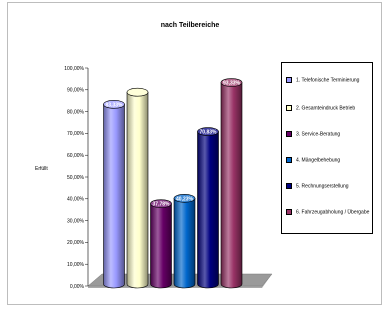 This screenshot has height=322, width=387. Describe the element at coordinates (76, 265) in the screenshot. I see `y-tick-label: 10,00%` at that location.